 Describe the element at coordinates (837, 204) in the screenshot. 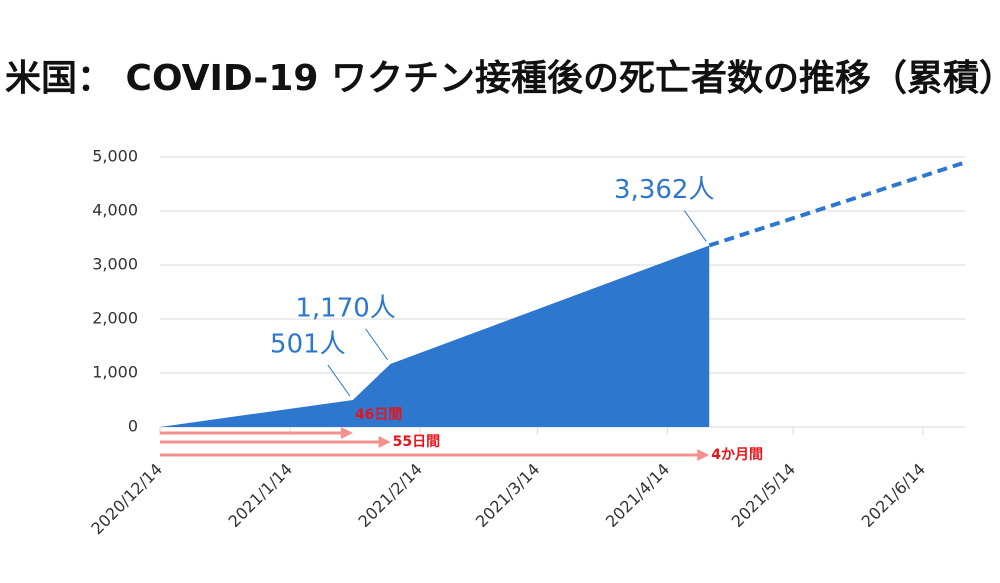

I see `projection-line` at that location.